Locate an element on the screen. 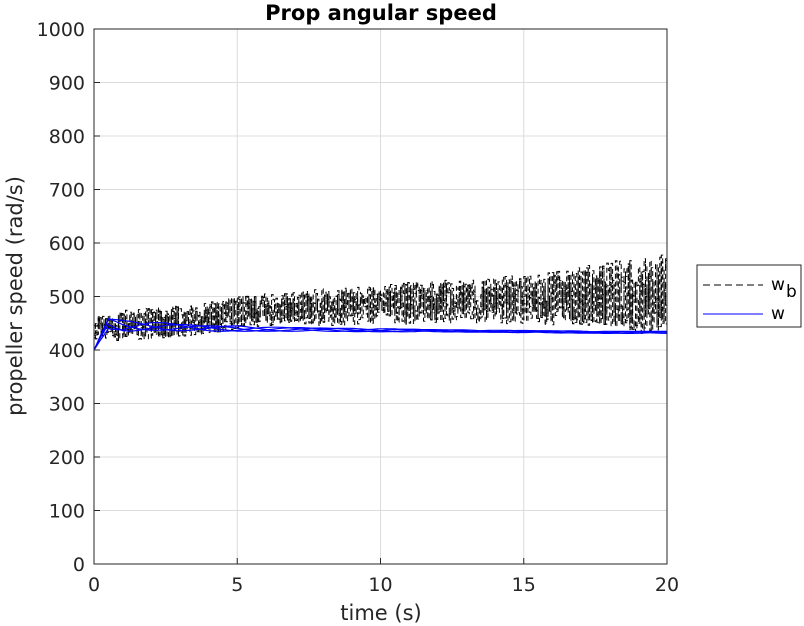  y-tick-label: 0 is located at coordinates (79, 565).